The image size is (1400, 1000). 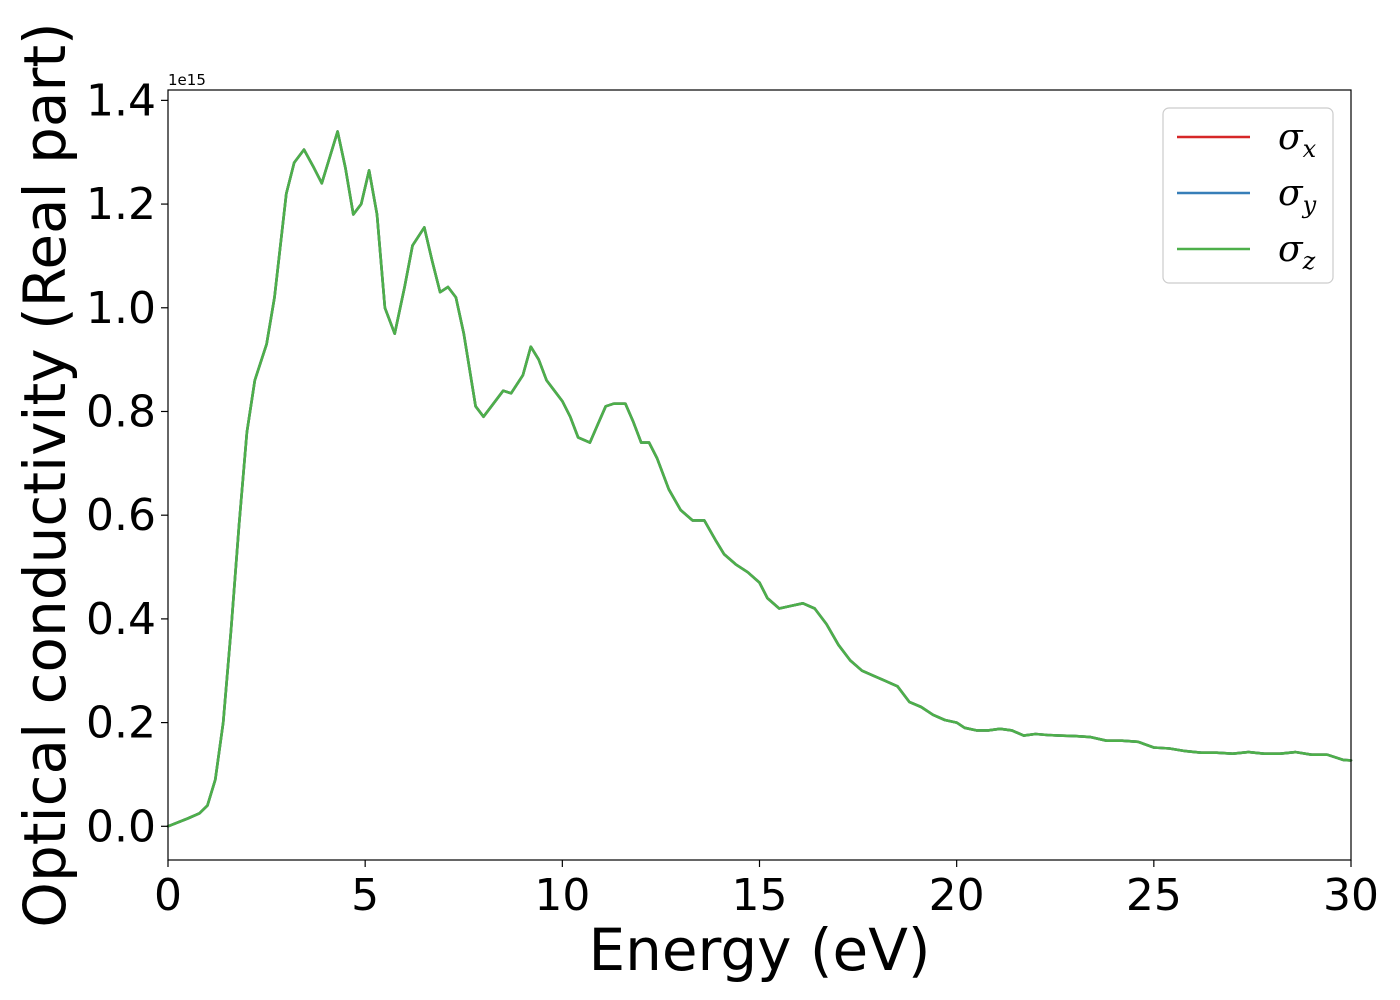 What do you see at coordinates (1247, 140) in the screenshot?
I see `legend-entry-x: σx` at bounding box center [1247, 140].